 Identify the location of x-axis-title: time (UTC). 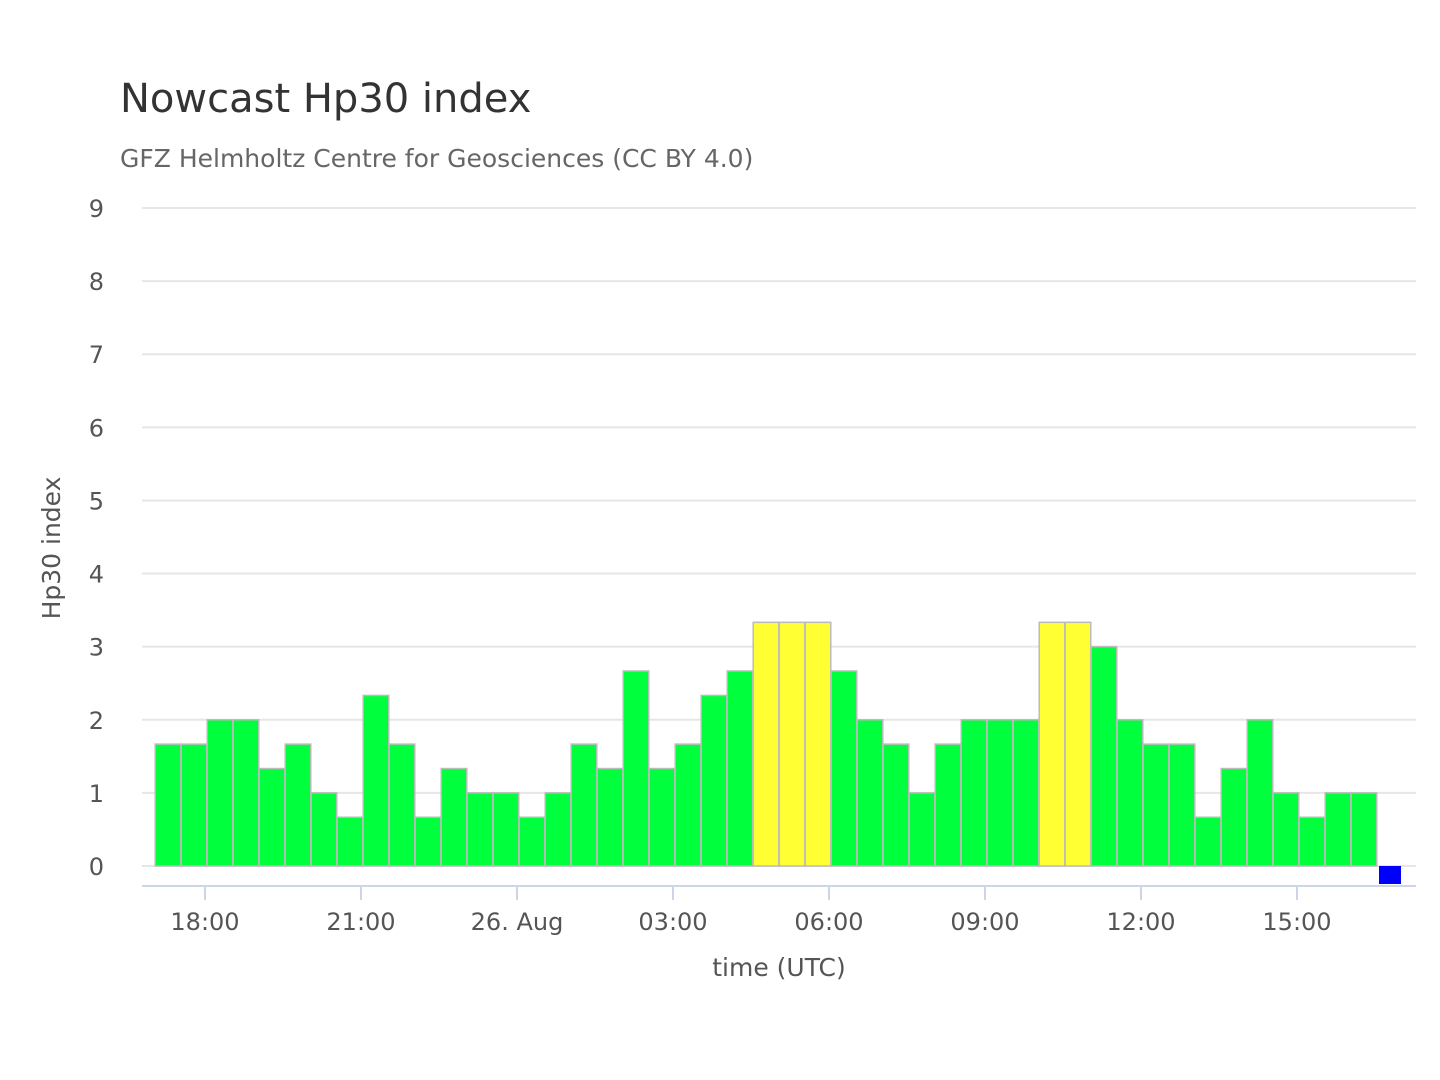
(779, 967).